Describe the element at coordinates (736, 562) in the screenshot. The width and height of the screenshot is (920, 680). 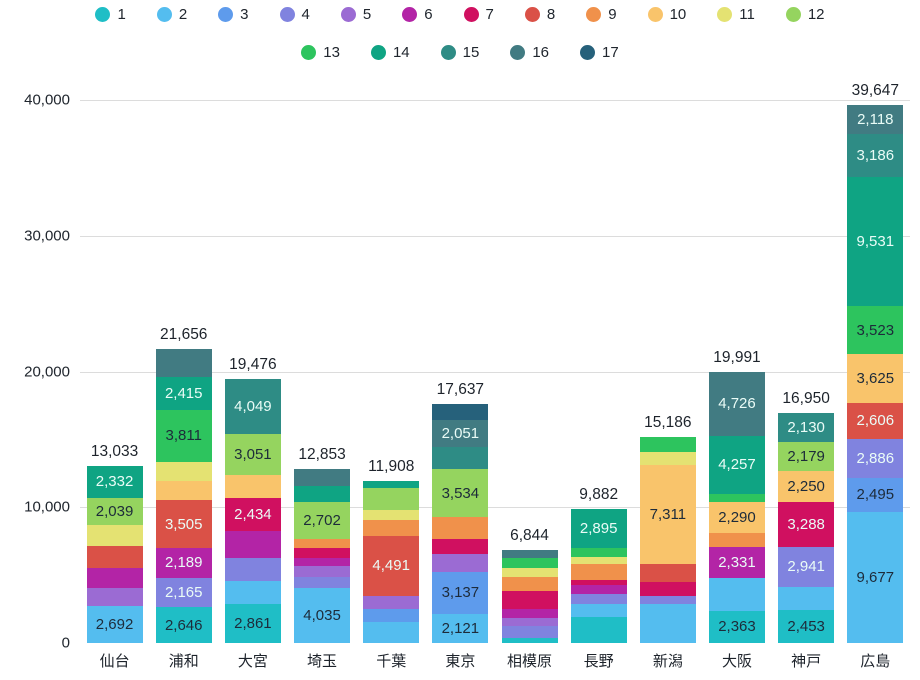
I see `bar-segment-series-6: 2,331` at that location.